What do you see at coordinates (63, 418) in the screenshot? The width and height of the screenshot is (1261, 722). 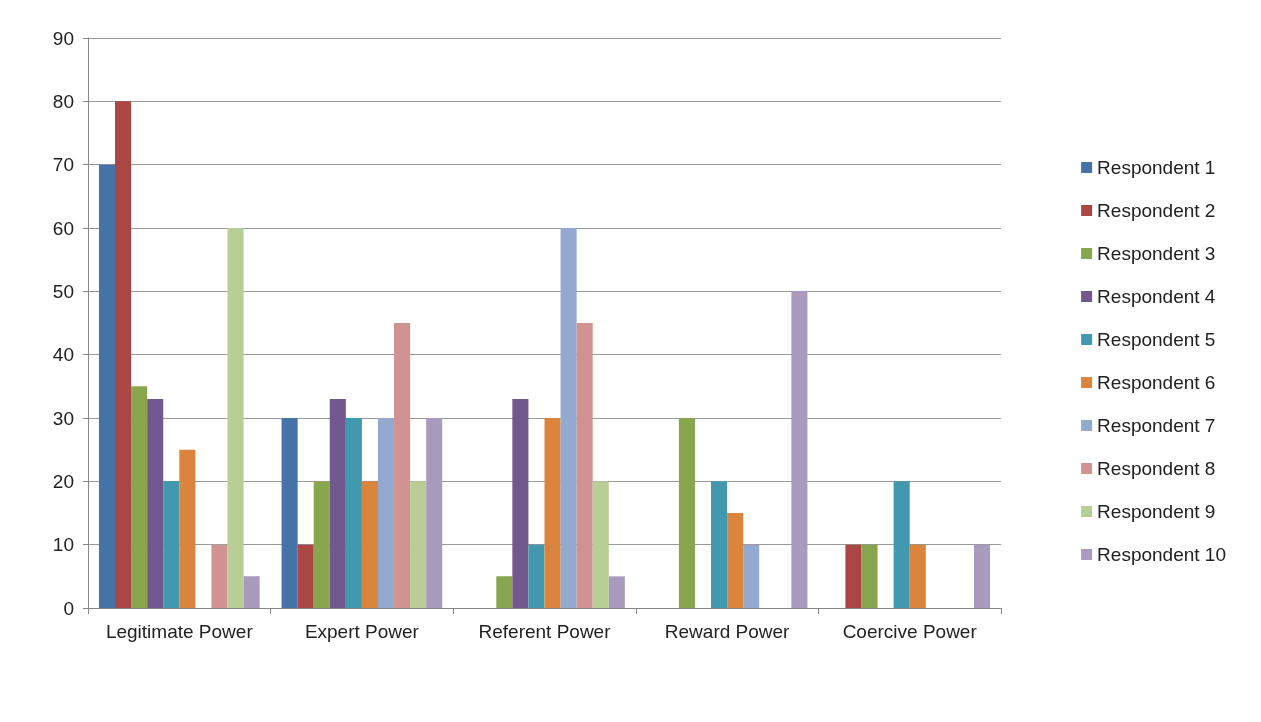 I see `y-tick-label: 30` at bounding box center [63, 418].